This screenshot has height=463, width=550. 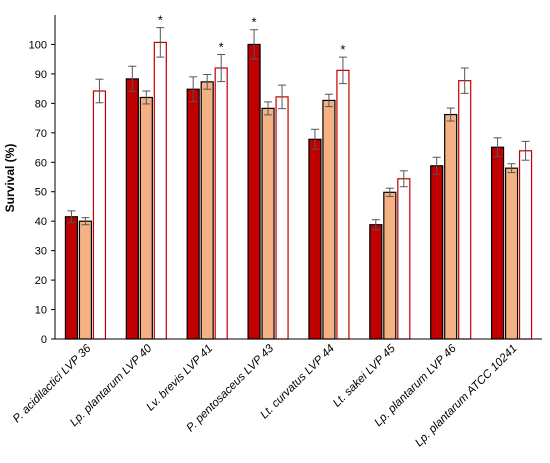 What do you see at coordinates (41, 75) in the screenshot?
I see `y-tick-label-90: 90` at bounding box center [41, 75].